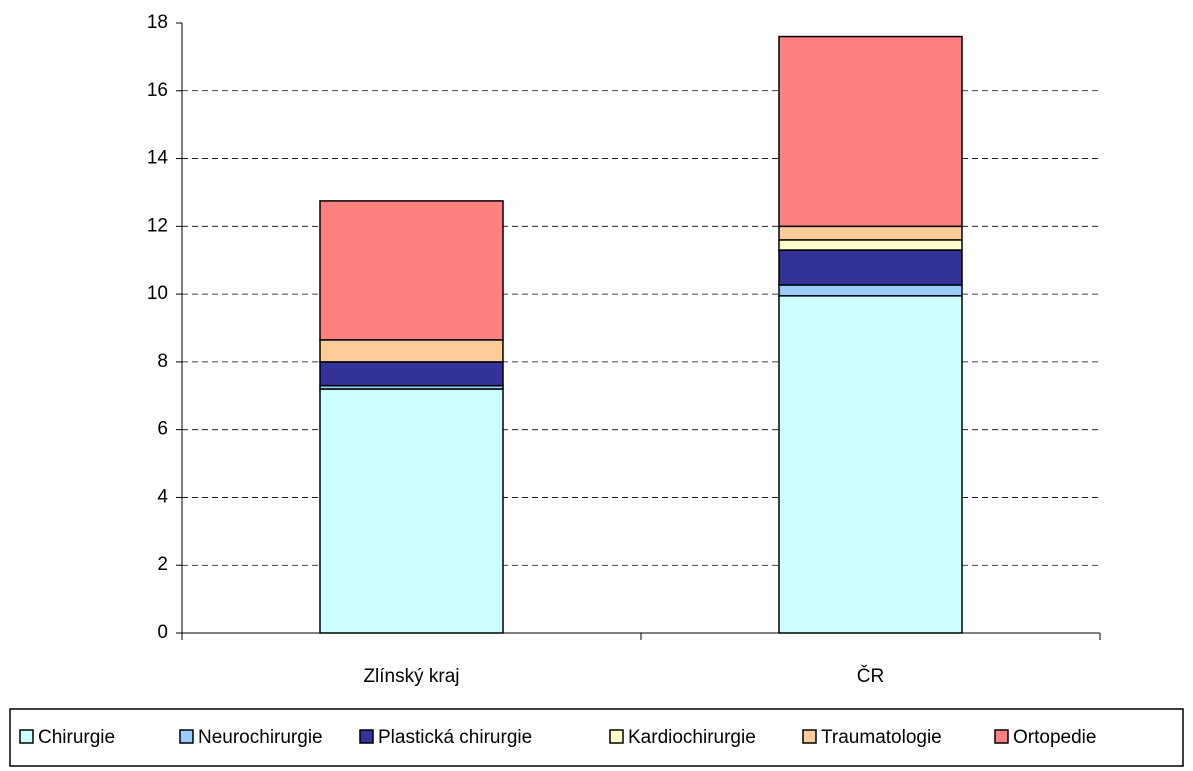  Describe the element at coordinates (157, 293) in the screenshot. I see `y-tick-label: 10` at that location.